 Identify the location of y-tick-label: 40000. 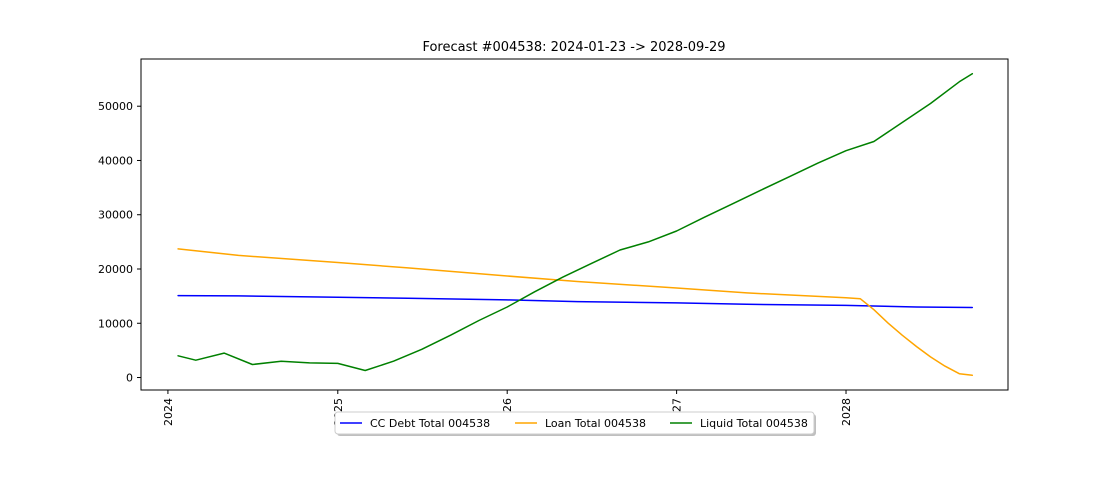
(115, 160).